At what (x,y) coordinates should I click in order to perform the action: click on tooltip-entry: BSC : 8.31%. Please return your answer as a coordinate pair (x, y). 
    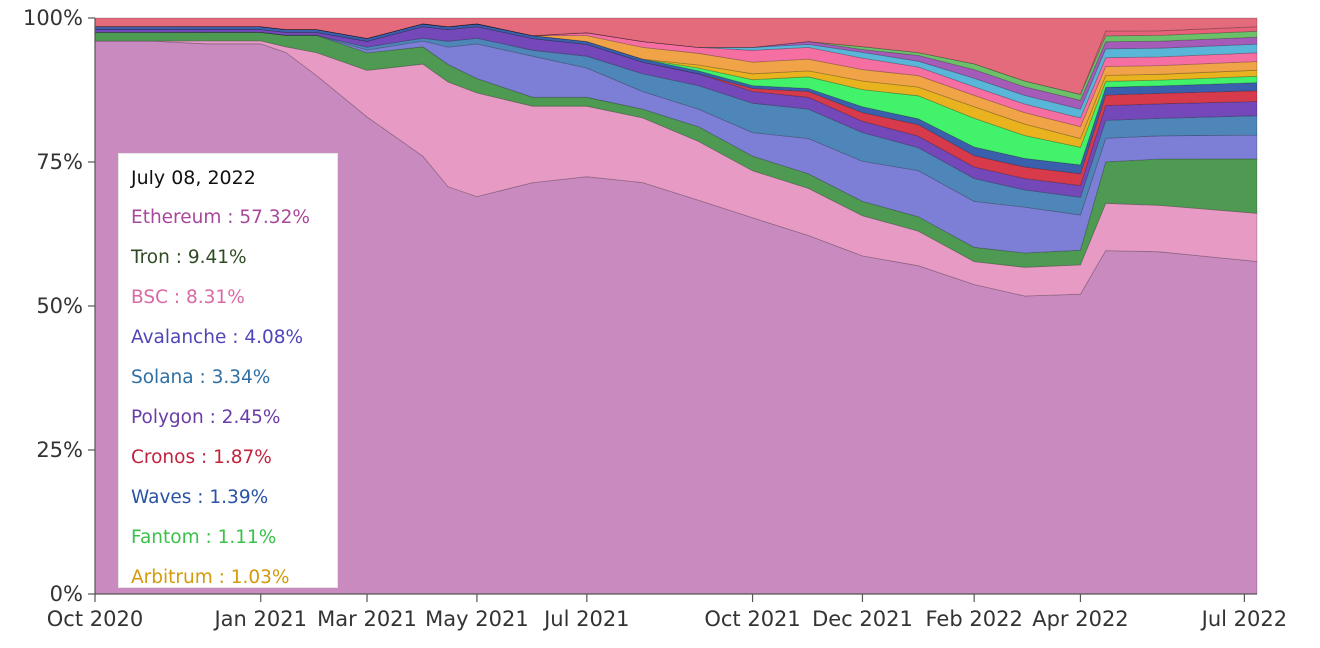
    Looking at the image, I should click on (188, 297).